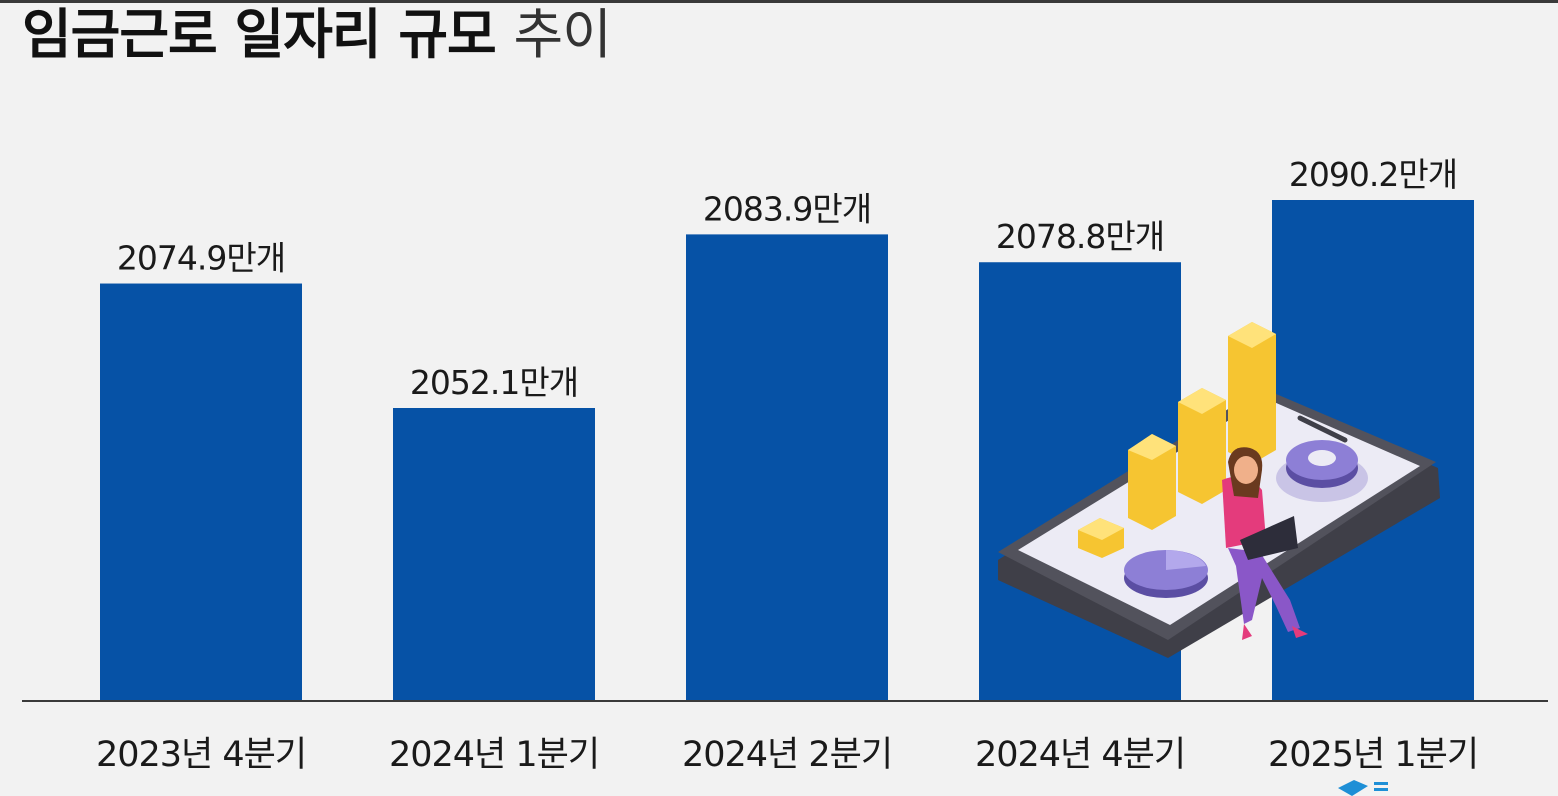  Describe the element at coordinates (562, 34) in the screenshot. I see `title-light: 추이` at that location.